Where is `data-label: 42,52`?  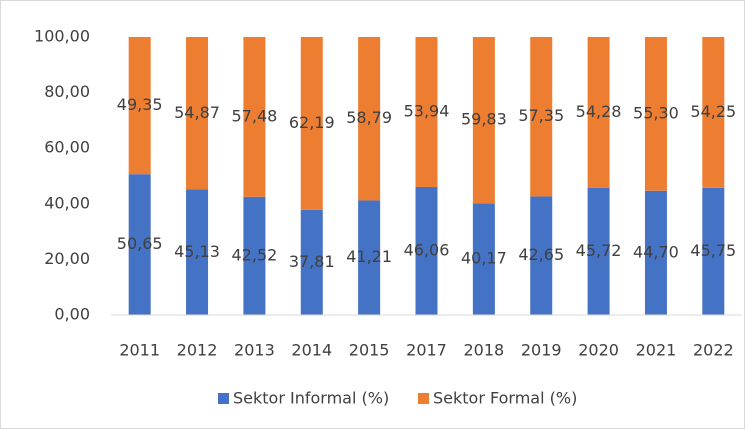 data-label: 42,52 is located at coordinates (255, 254).